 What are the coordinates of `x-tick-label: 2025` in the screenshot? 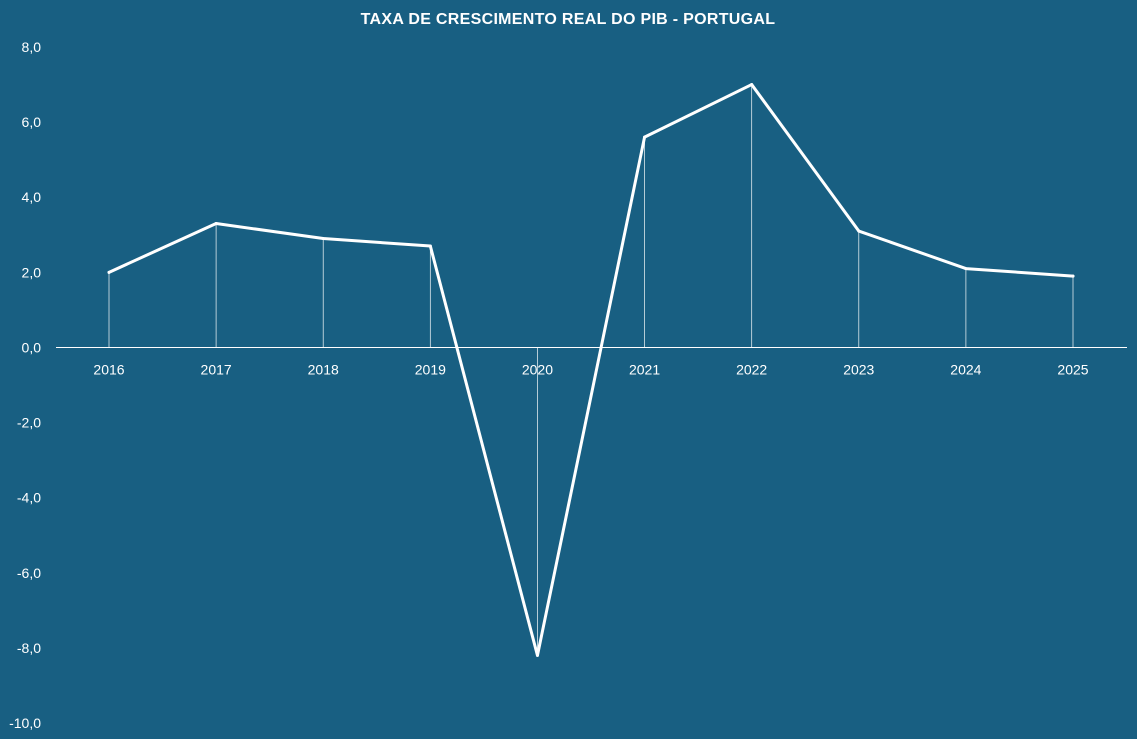 It's located at (1072, 369).